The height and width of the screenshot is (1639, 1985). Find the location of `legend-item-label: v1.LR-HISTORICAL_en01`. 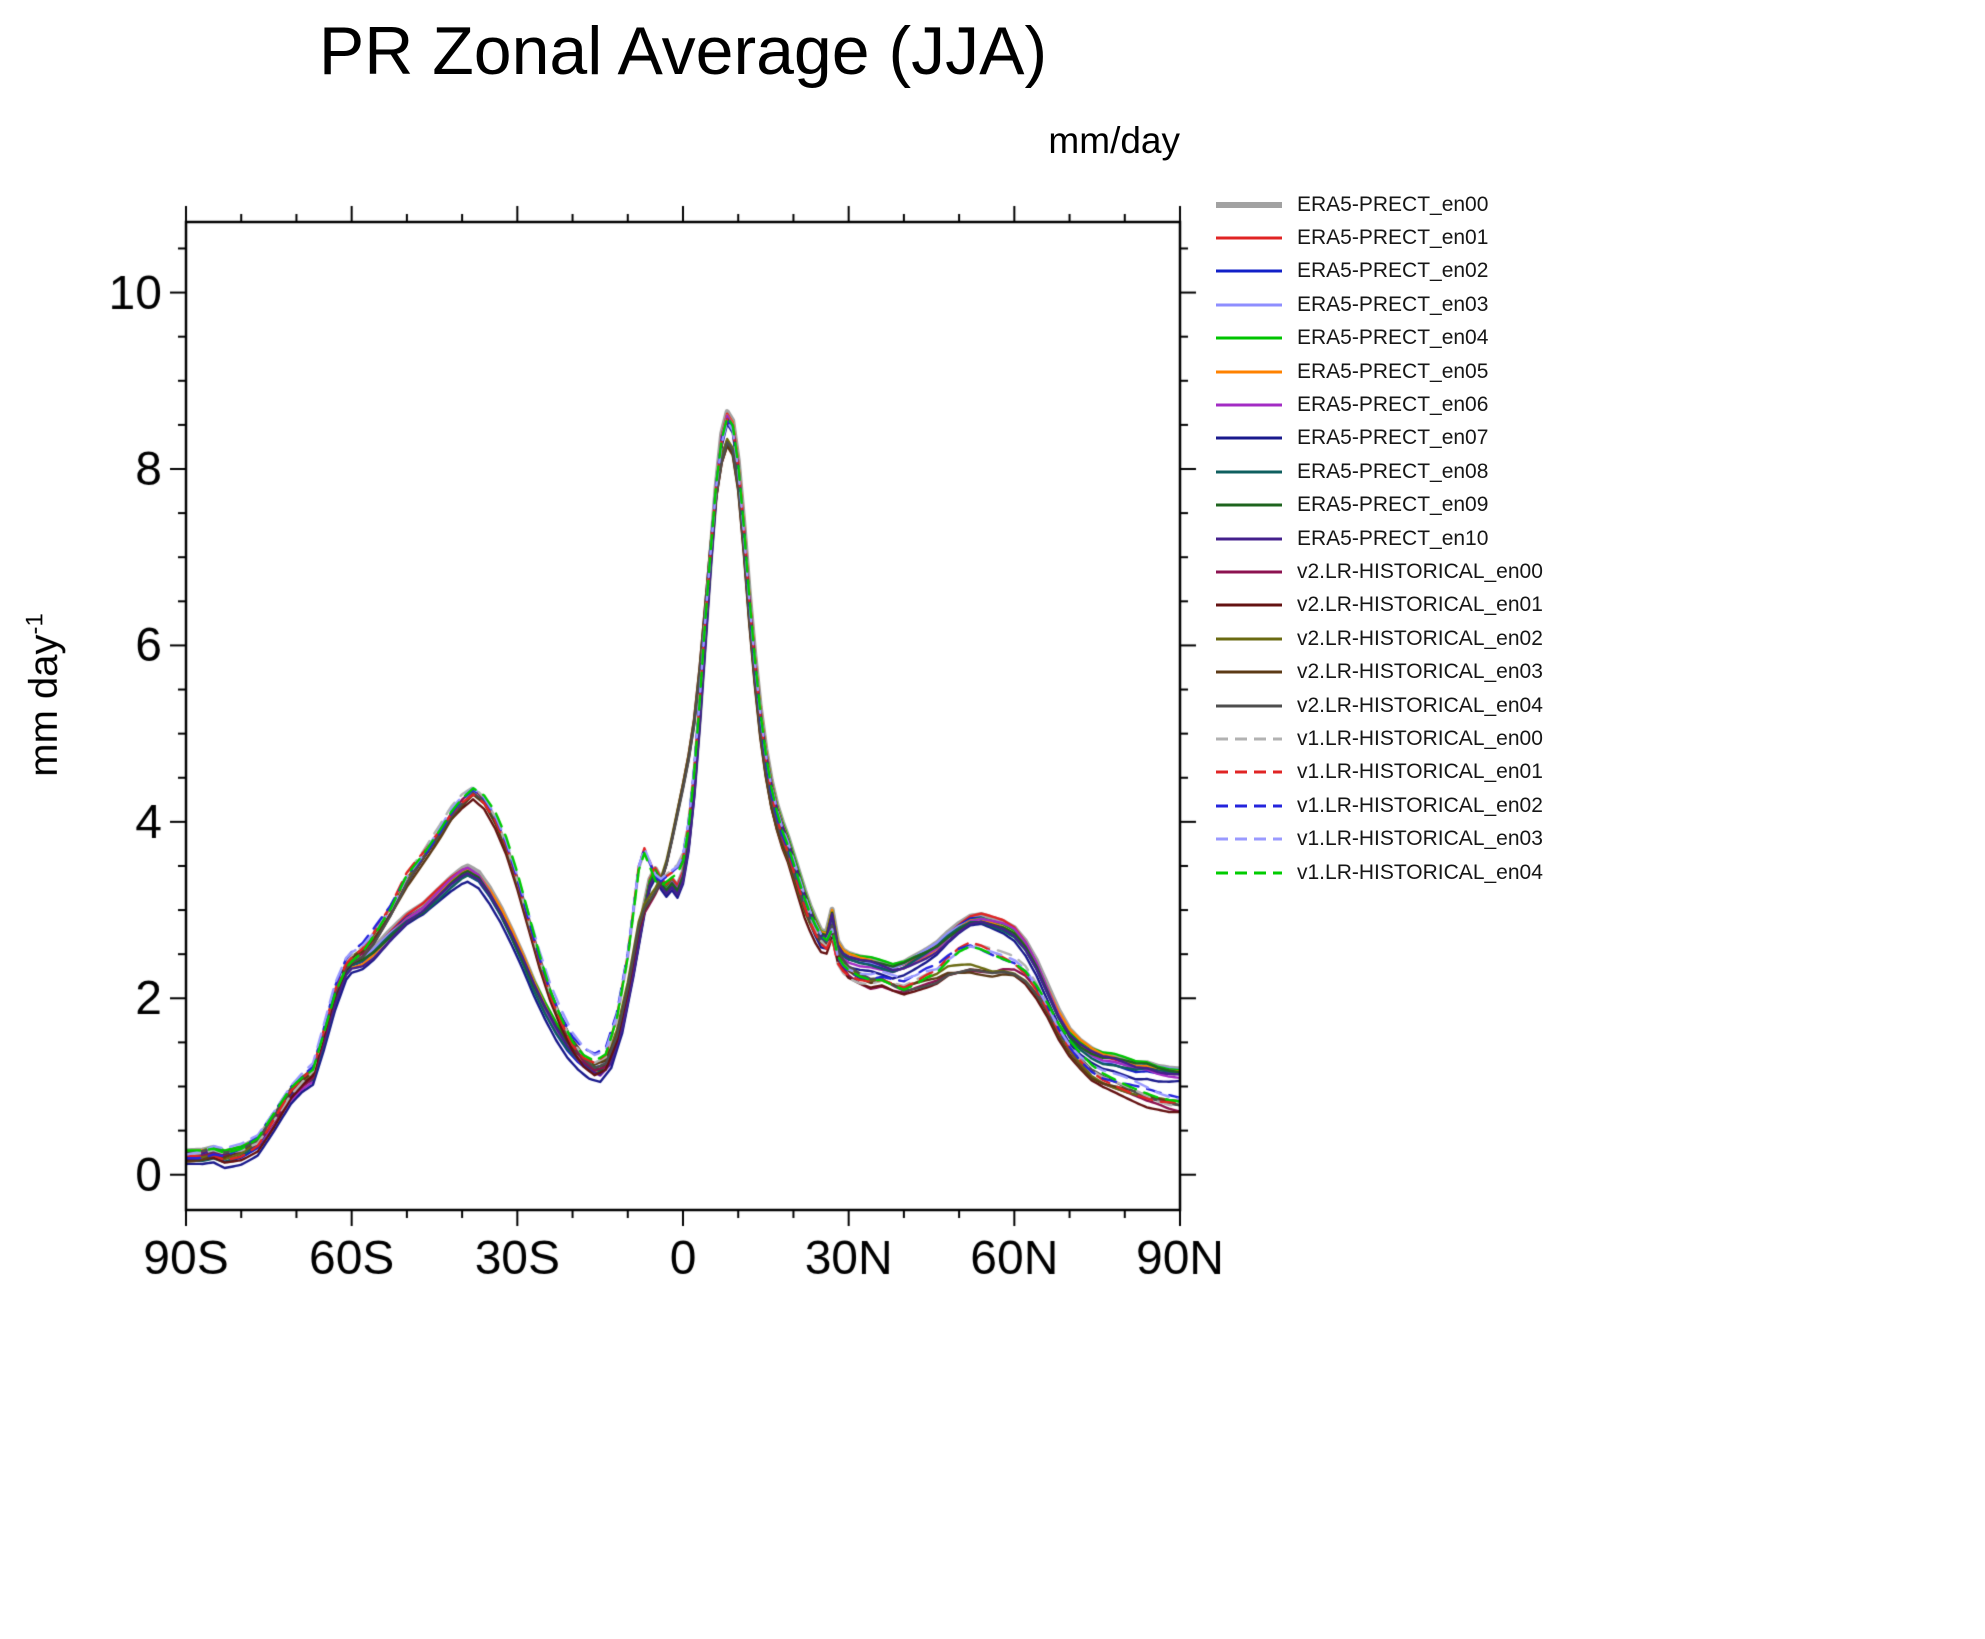

legend-item-label: v1.LR-HISTORICAL_en01 is located at coordinates (1420, 772).